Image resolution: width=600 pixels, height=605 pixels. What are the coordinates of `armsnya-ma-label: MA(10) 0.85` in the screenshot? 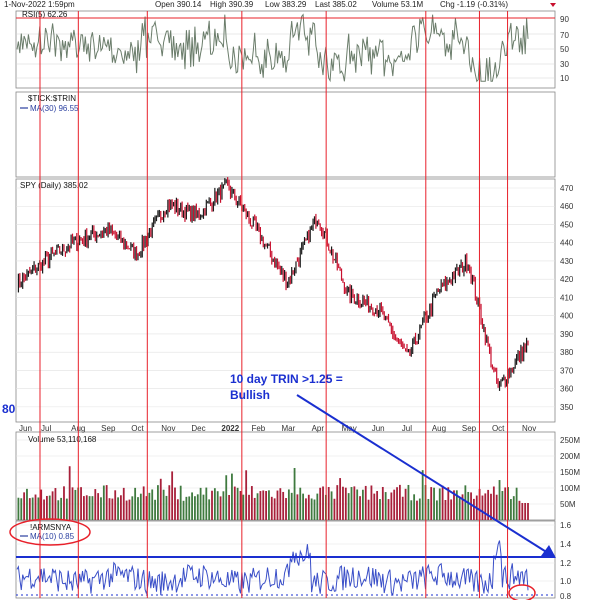 It's located at (52, 536).